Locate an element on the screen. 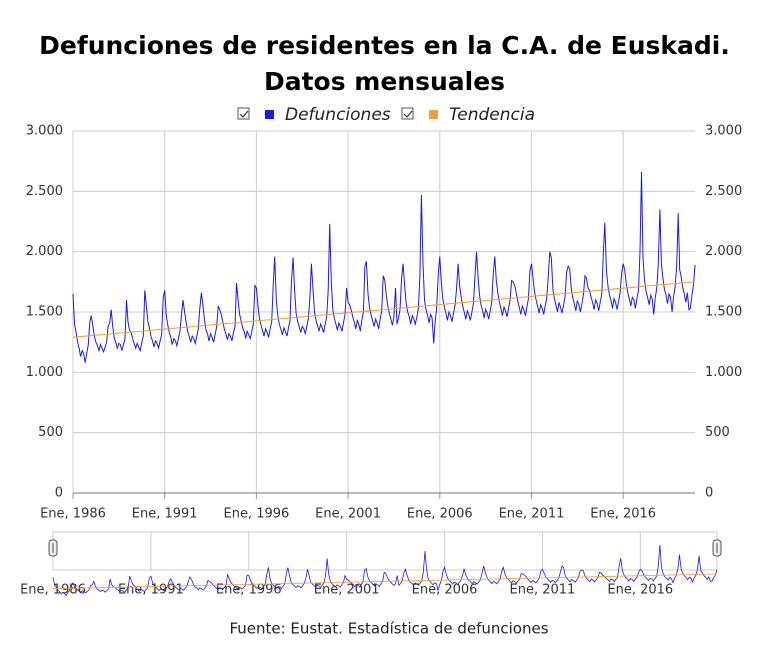  navigator-tick-label: Ene, 2006 is located at coordinates (445, 590).